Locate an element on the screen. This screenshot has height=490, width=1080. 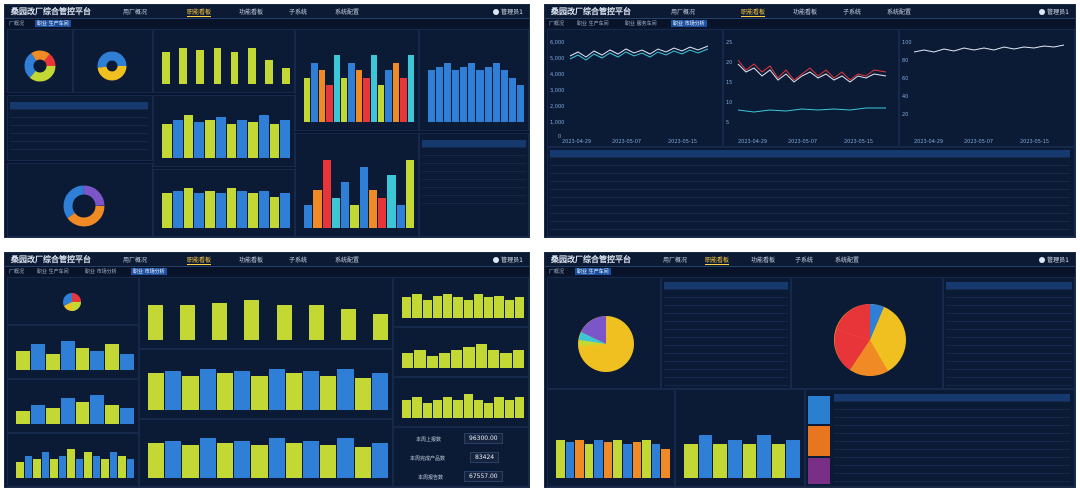
right-table-panel is located at coordinates (474, 185).